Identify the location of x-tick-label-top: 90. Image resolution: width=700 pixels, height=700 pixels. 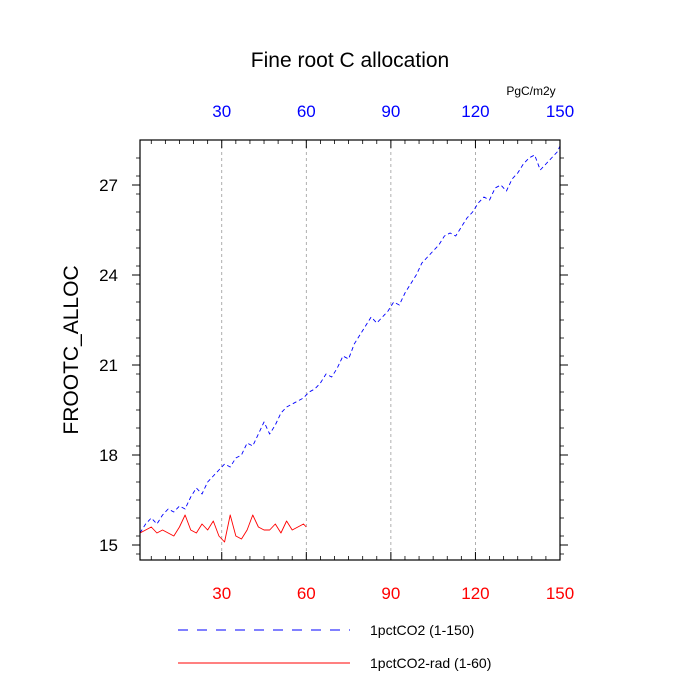
(390, 111).